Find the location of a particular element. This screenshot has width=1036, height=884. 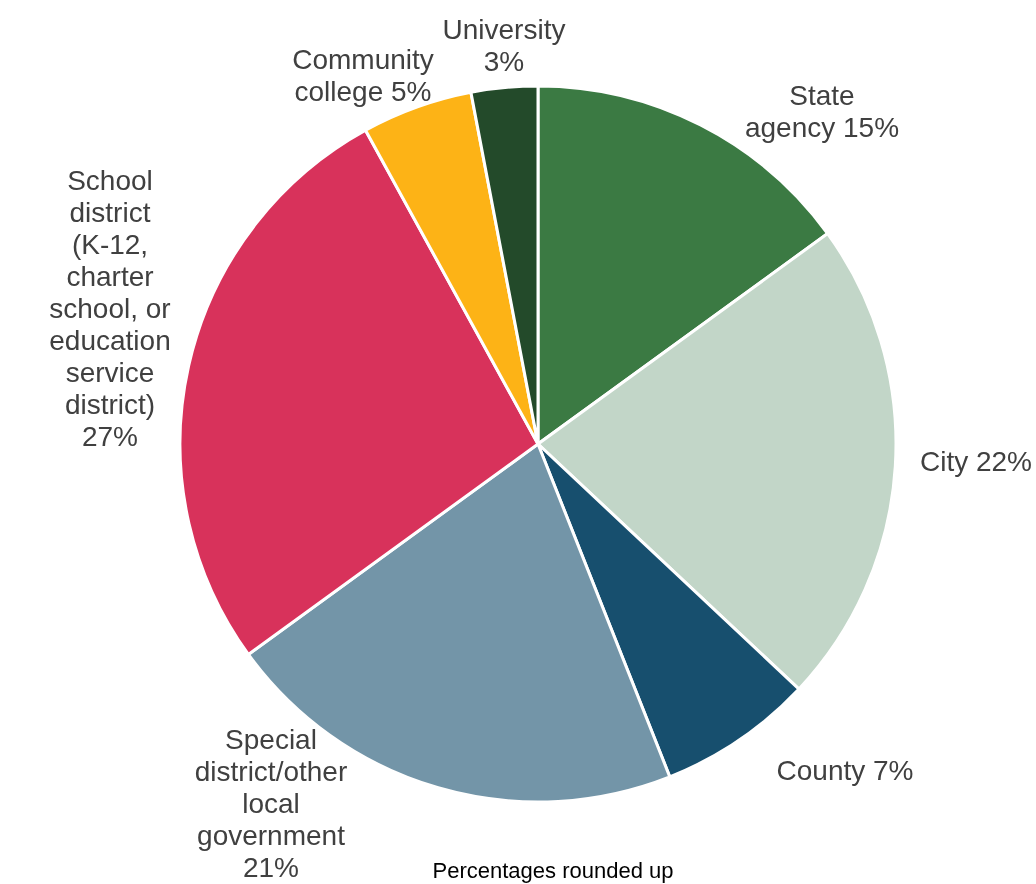

slice-label: Community college 5% is located at coordinates (363, 75).